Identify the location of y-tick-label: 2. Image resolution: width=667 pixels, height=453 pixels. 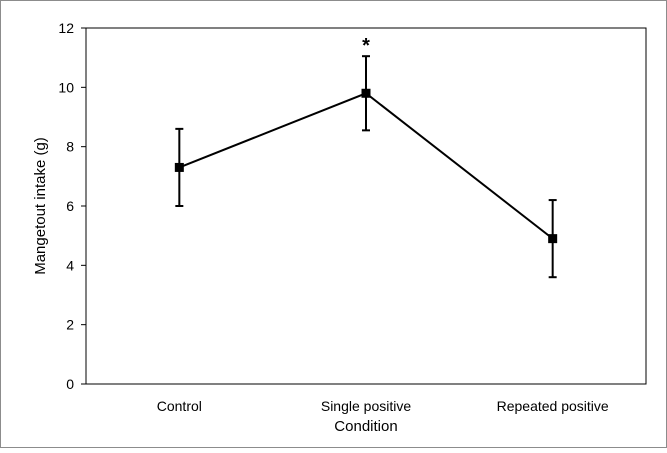
(70, 325).